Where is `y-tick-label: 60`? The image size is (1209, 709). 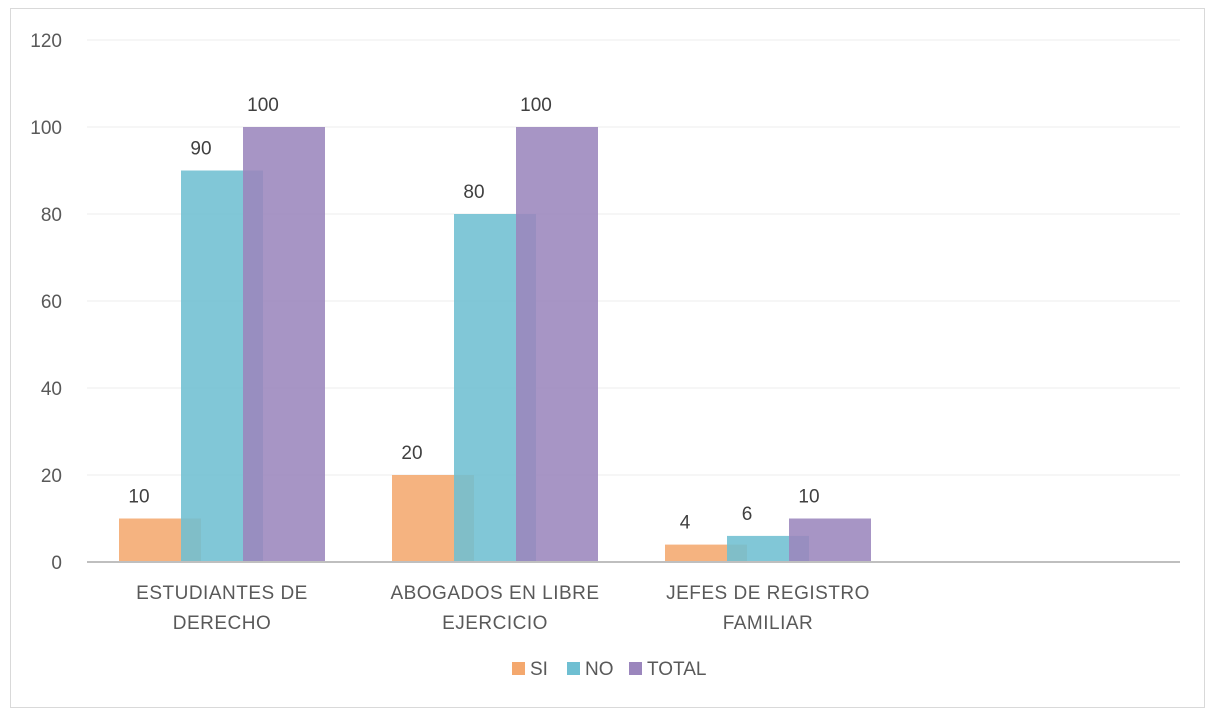 y-tick-label: 60 is located at coordinates (51, 302).